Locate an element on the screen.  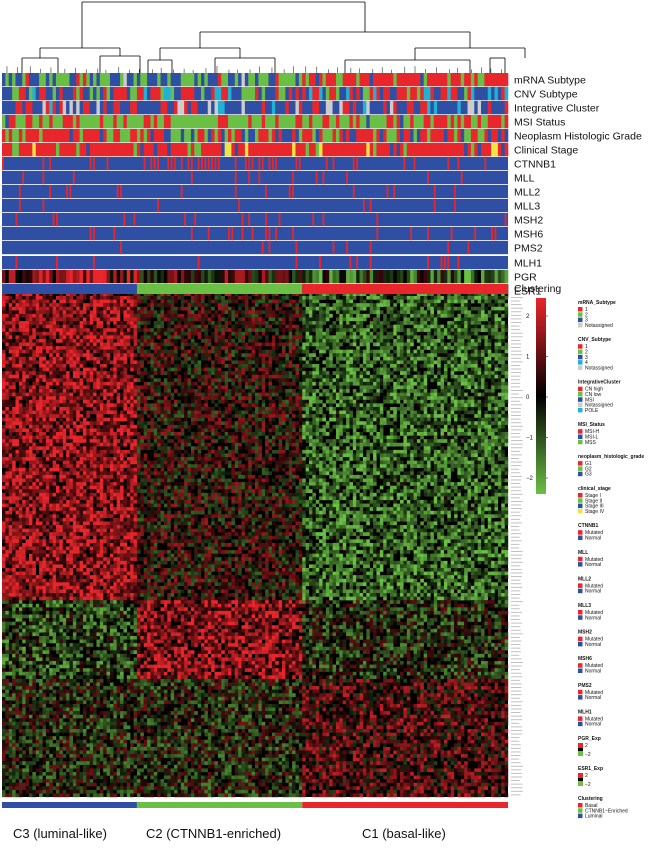
track-background is located at coordinates (255, 248).